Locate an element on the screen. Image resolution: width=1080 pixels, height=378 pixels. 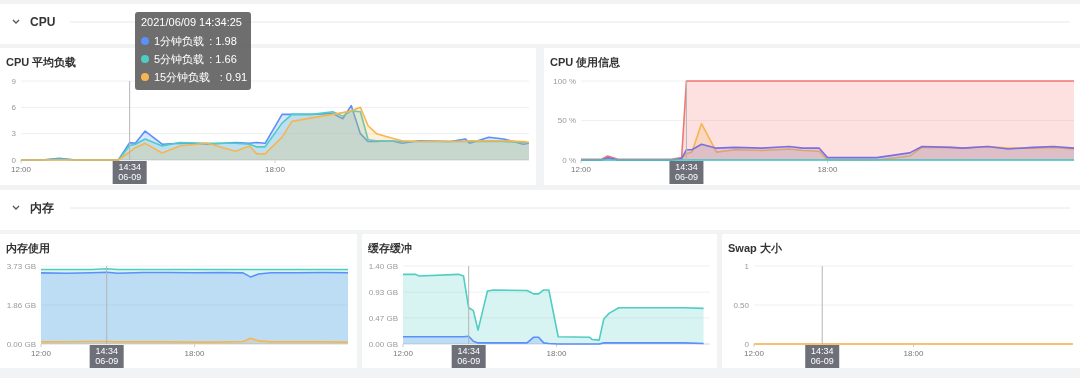
y-tick-label: 6 is located at coordinates (14, 108).